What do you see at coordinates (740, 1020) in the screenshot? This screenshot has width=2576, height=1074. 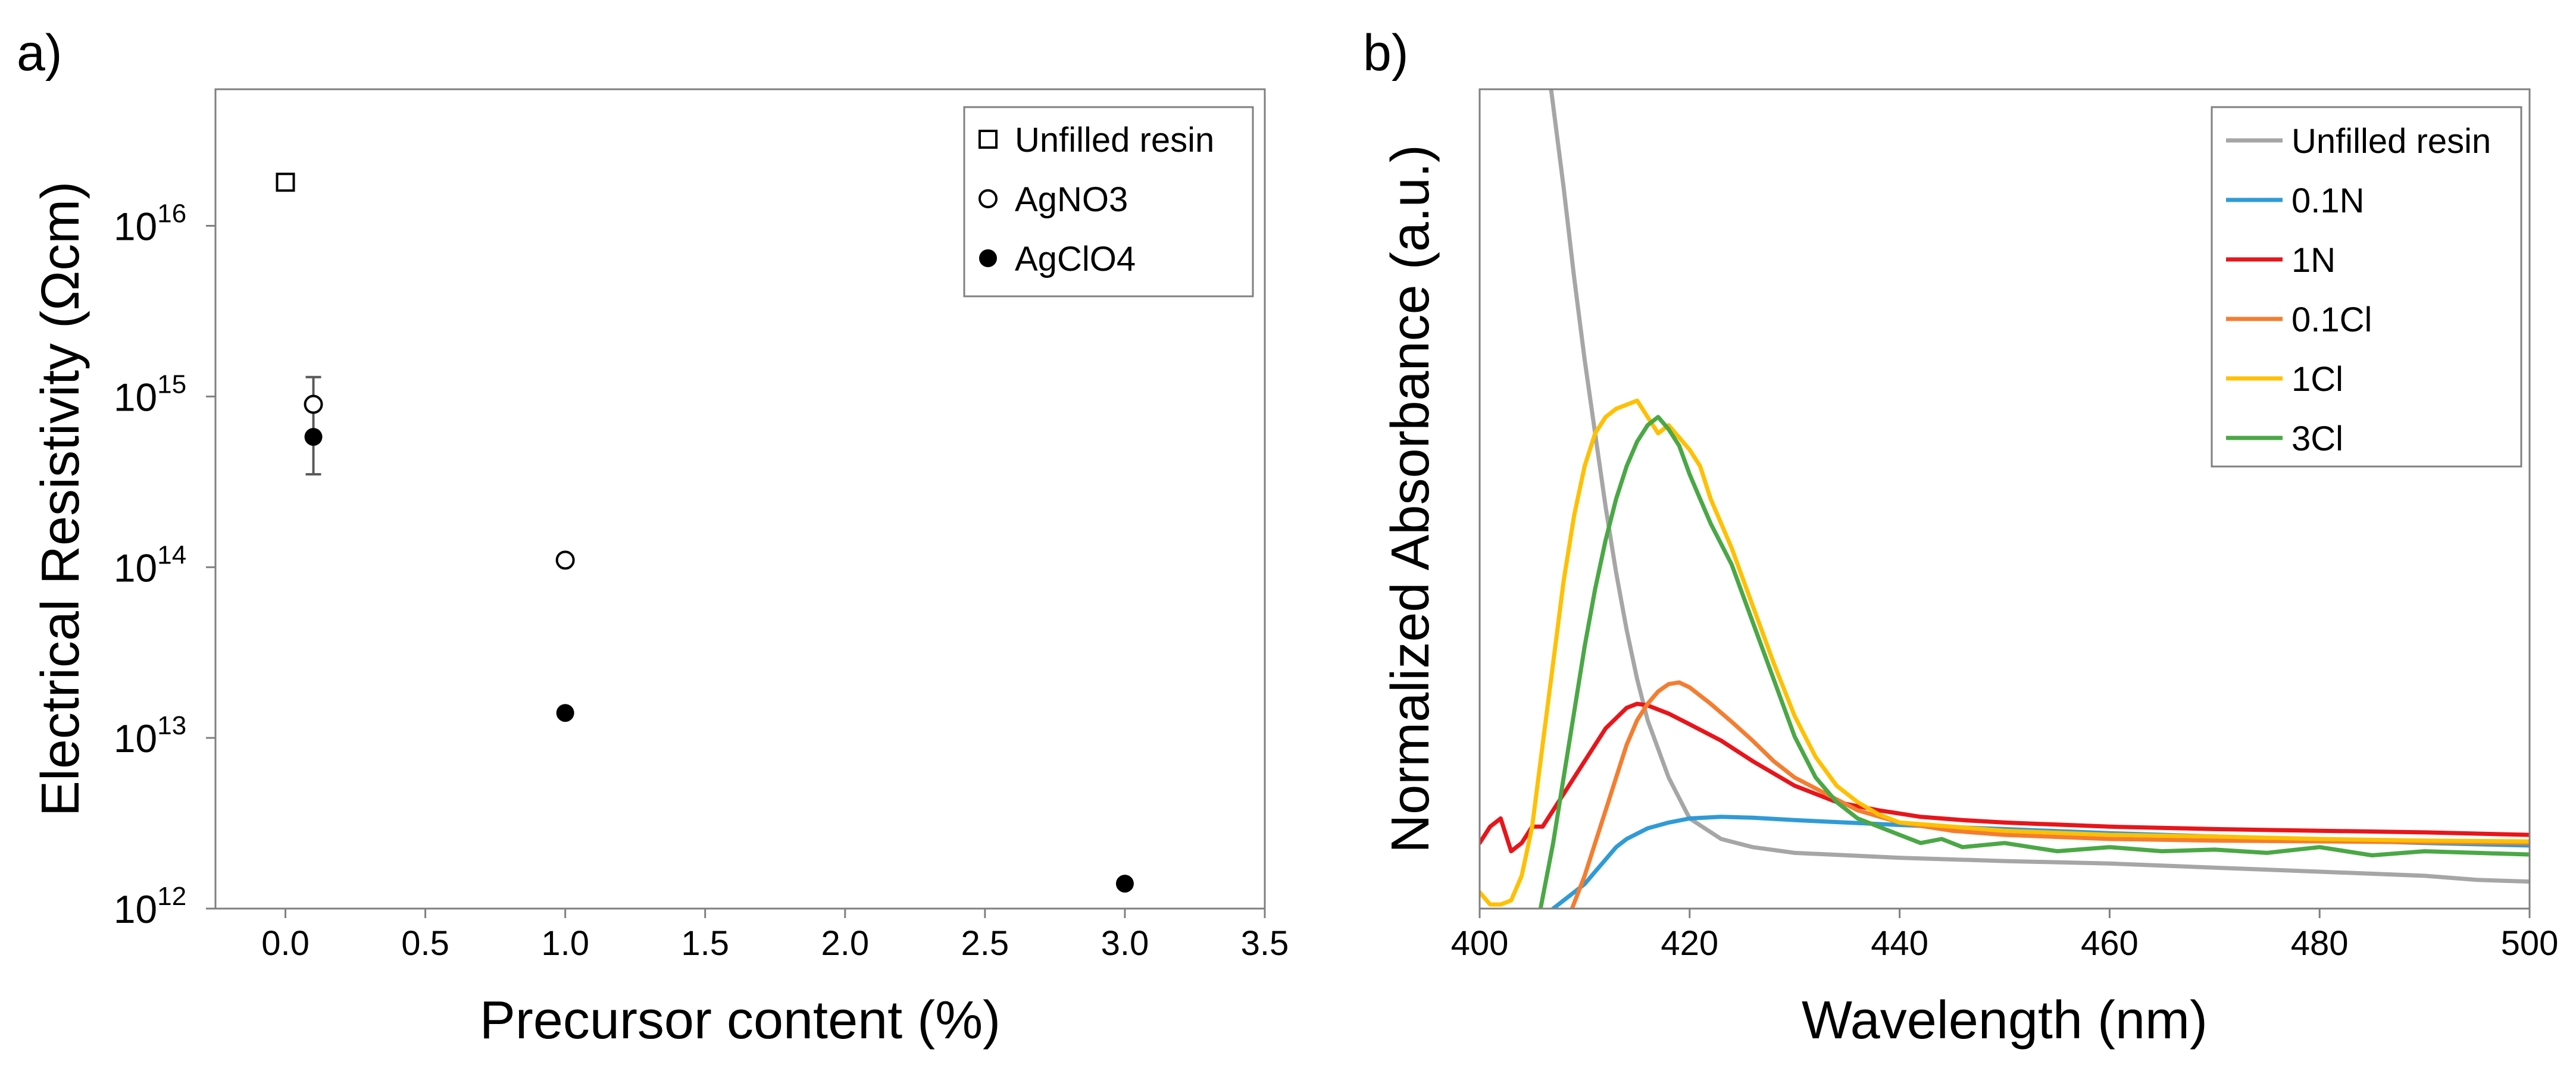 I see `chart-a-x-axis-title: Precursor content (%)` at bounding box center [740, 1020].